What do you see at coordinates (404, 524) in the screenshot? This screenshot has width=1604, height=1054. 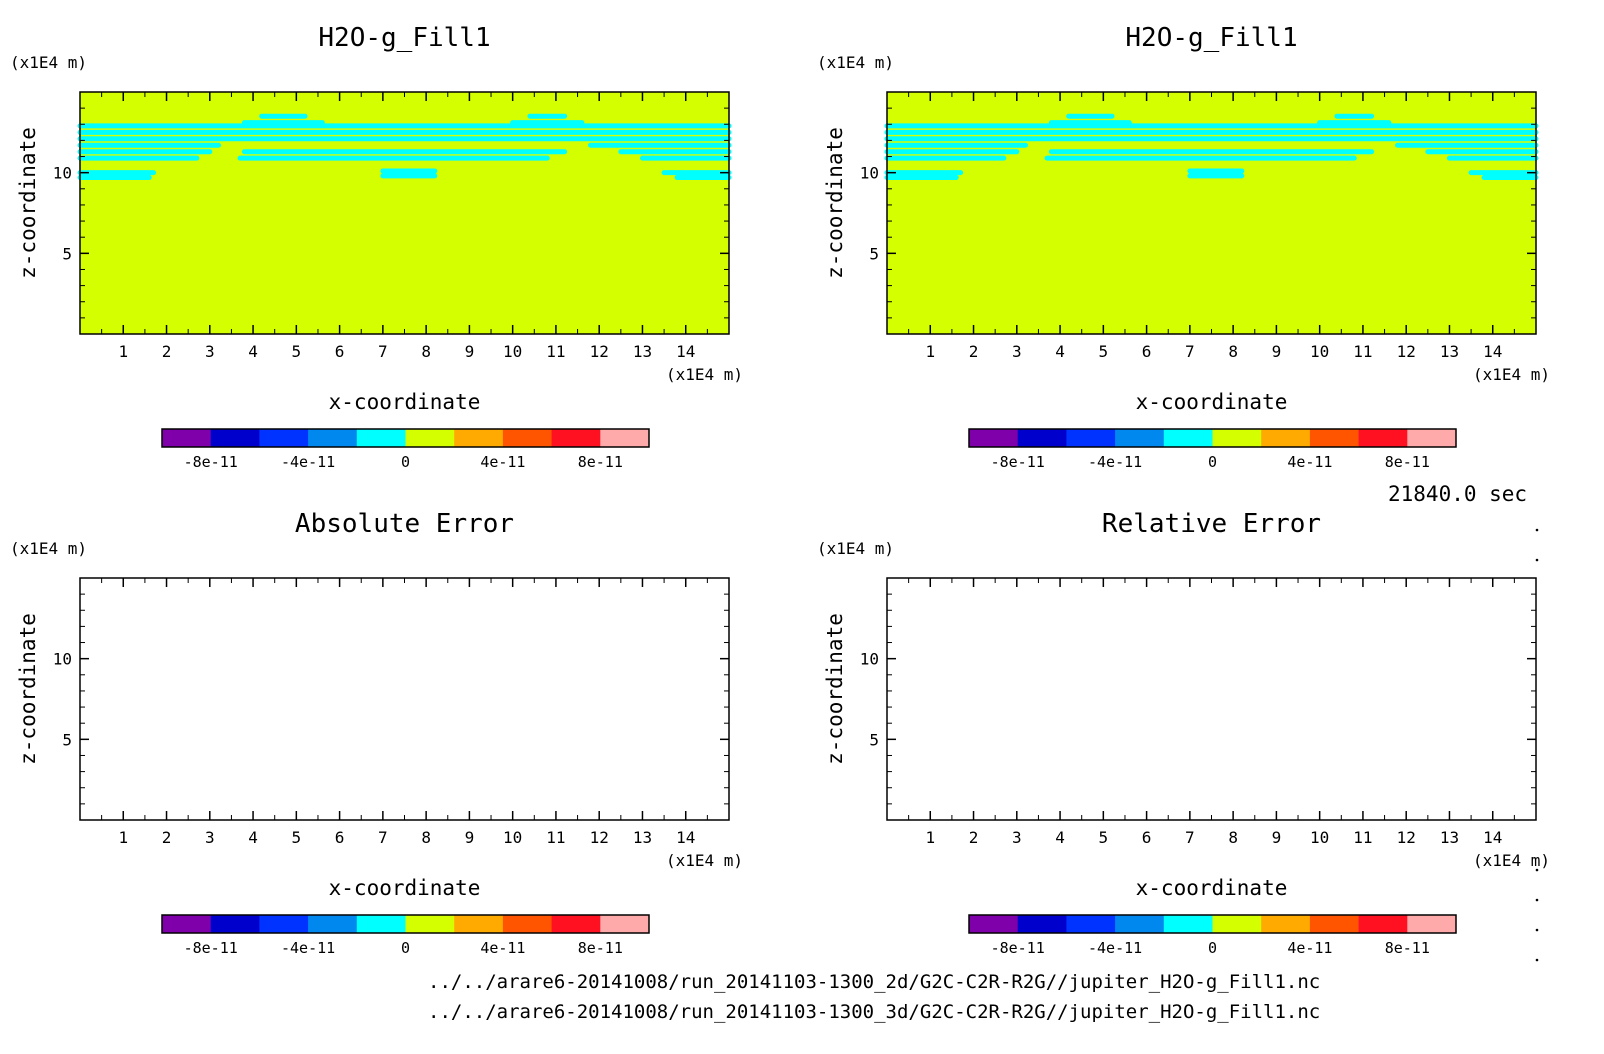 I see `panel-title: Absolute Error` at bounding box center [404, 524].